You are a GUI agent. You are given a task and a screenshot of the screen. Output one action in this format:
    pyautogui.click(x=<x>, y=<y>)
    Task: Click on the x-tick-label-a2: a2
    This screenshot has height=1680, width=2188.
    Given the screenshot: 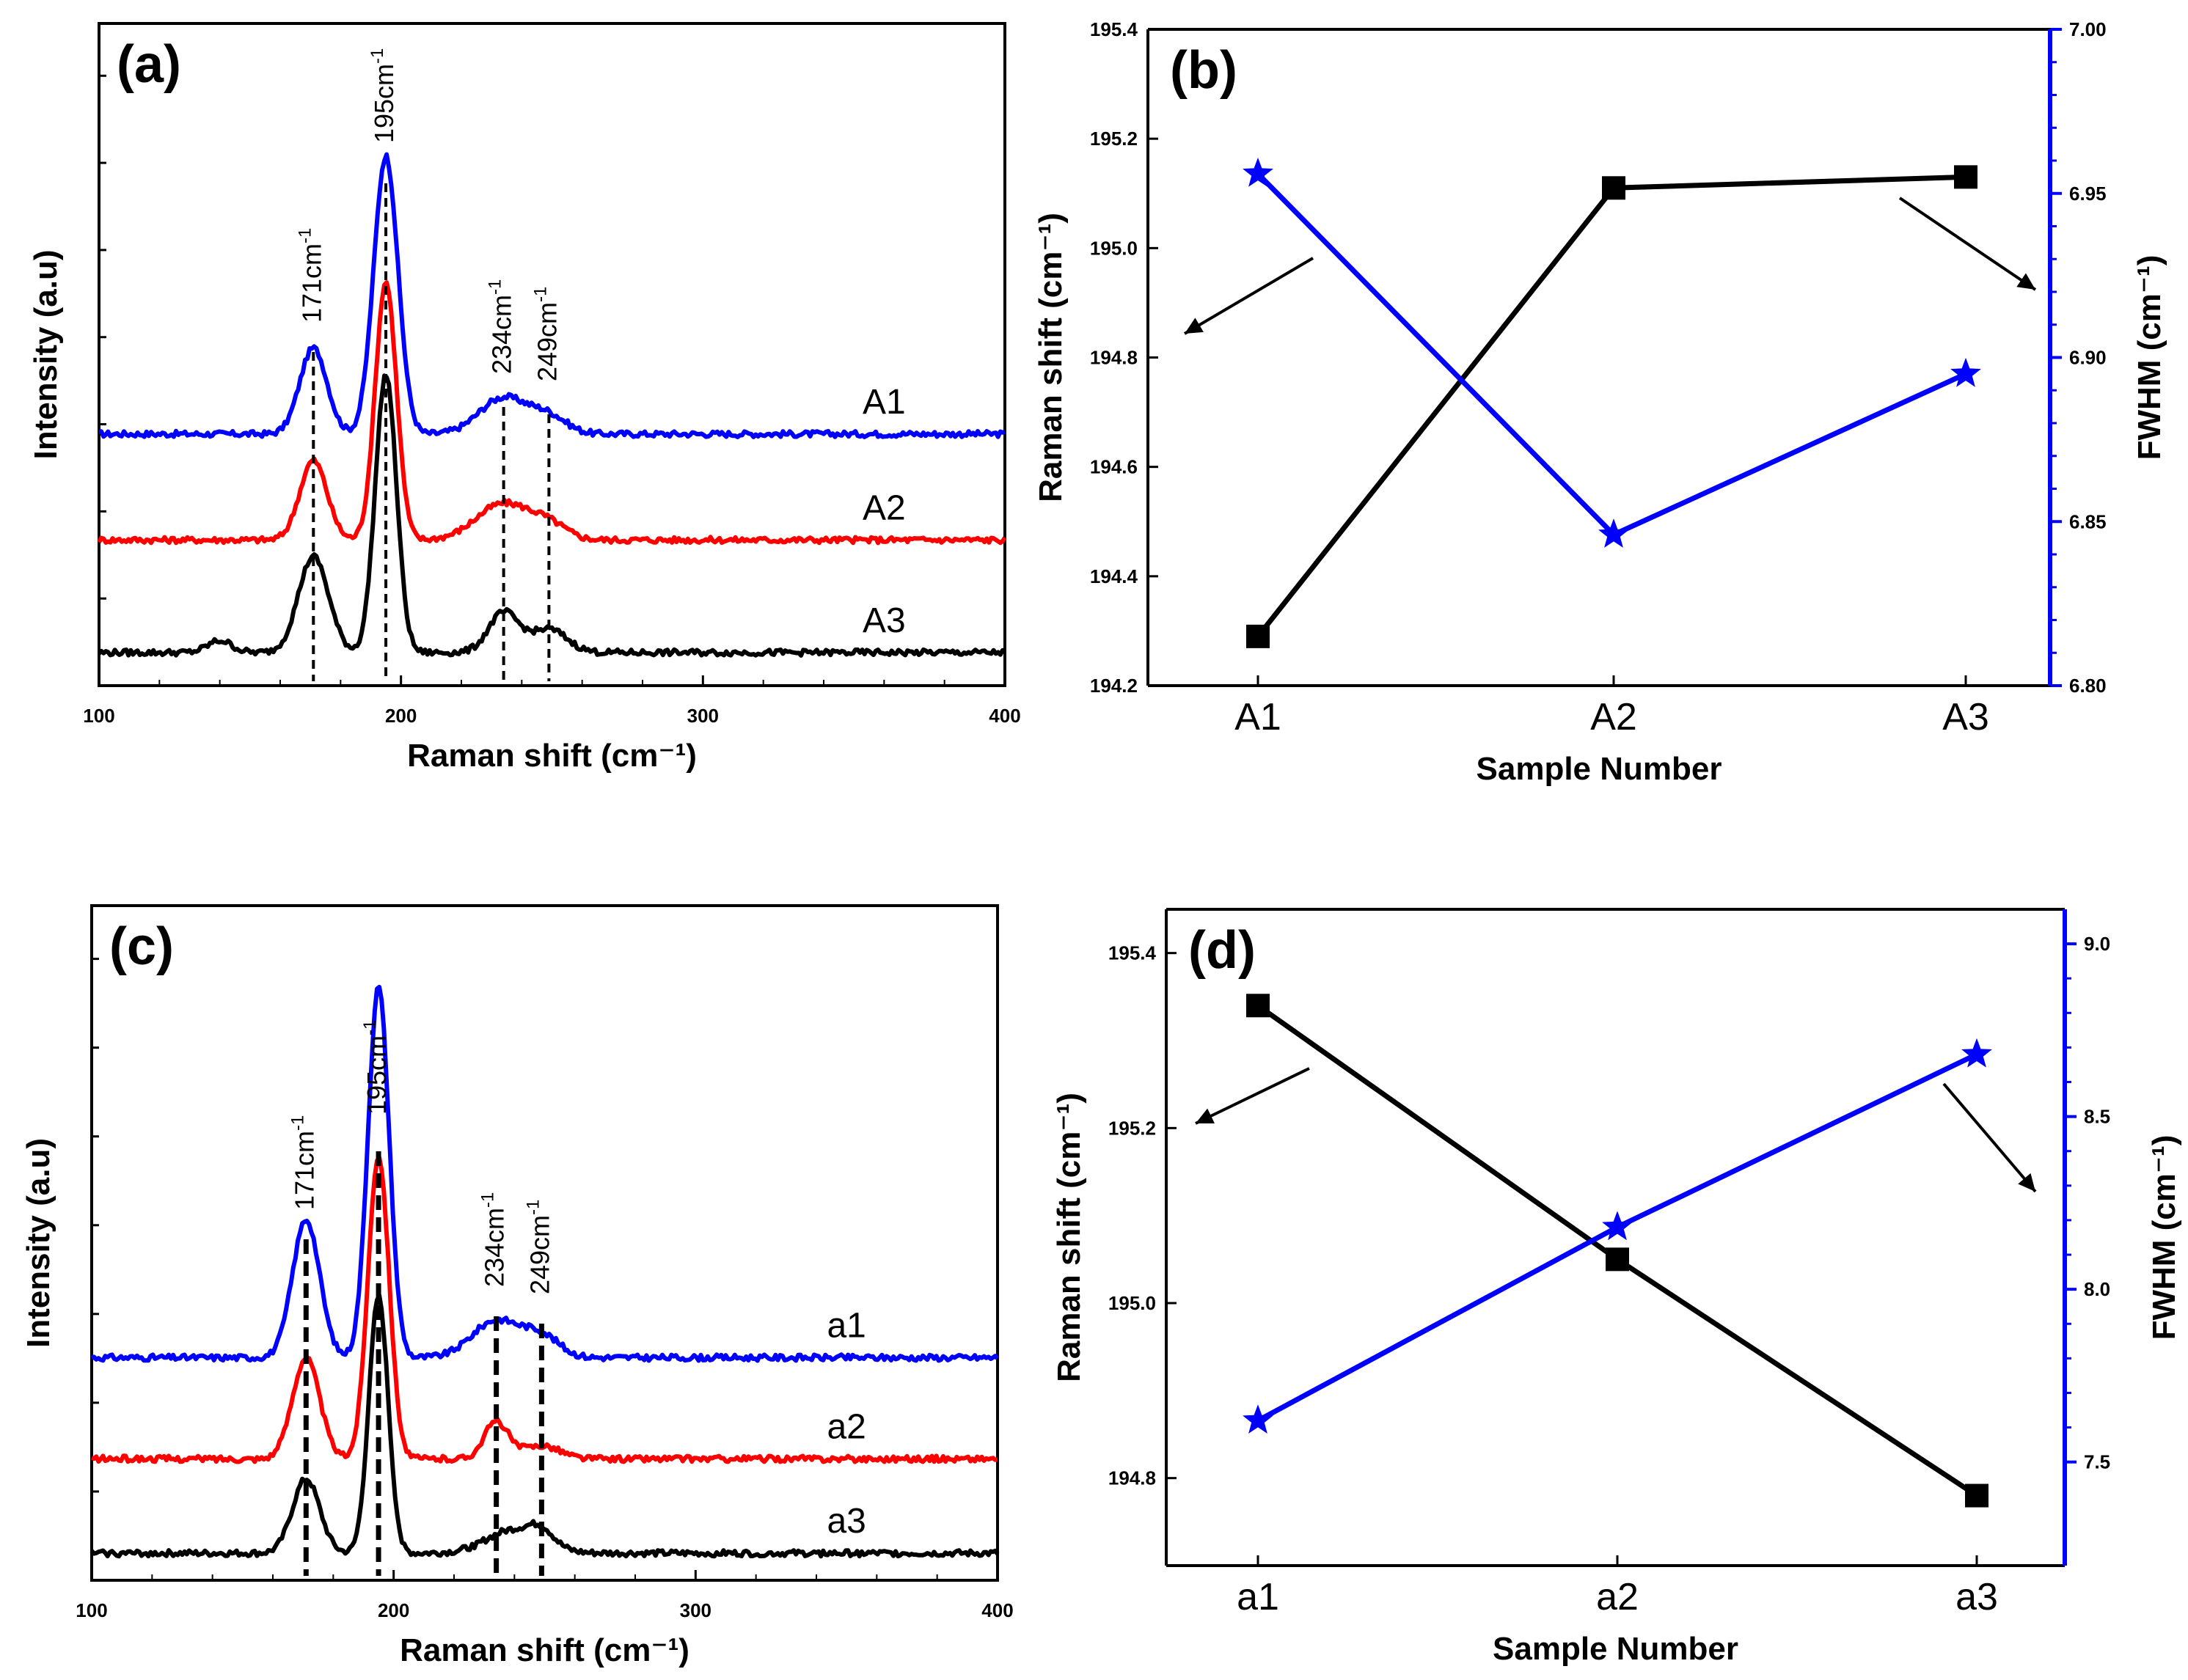 What is the action you would take?
    pyautogui.click(x=1618, y=1597)
    